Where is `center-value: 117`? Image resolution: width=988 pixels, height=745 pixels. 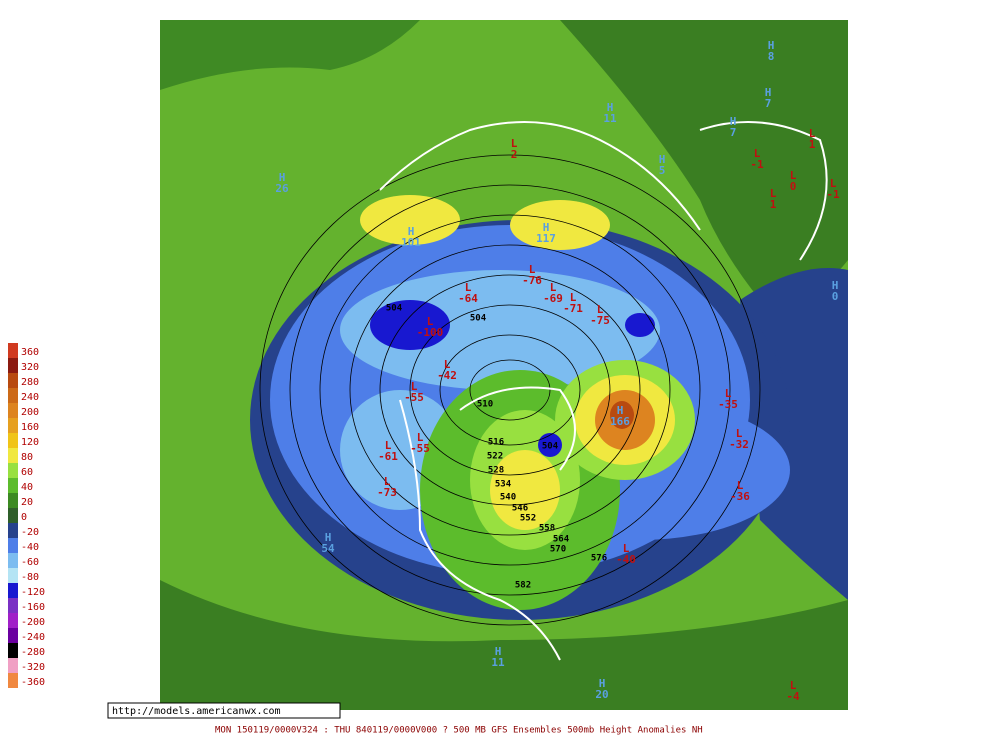 center-value: 117 is located at coordinates (546, 238).